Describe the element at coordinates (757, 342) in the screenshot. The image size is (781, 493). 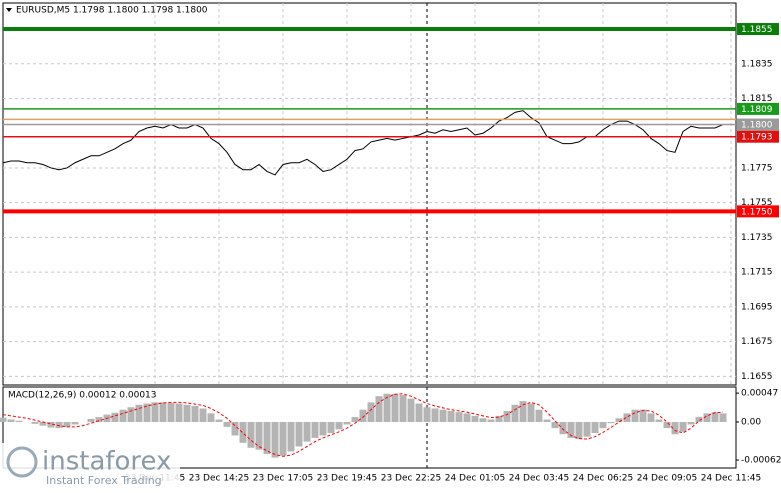
I see `y-tick-label: 1.1675` at that location.